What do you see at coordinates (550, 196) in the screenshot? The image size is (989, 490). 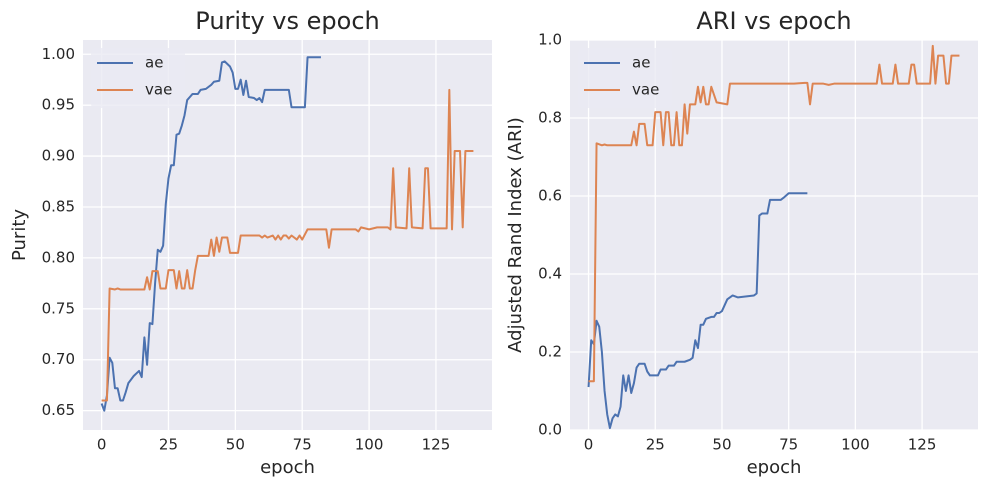 I see `y-tick-label: 0.6` at bounding box center [550, 196].